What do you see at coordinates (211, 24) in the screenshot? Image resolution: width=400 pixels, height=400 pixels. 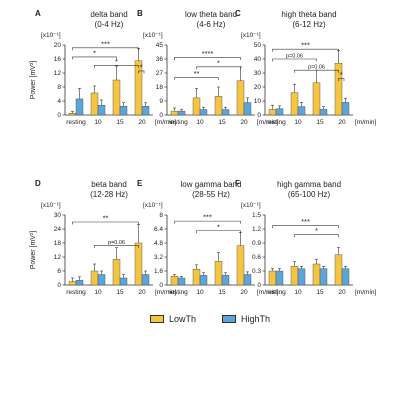 I see `panel-subtitle: (4-6 Hz)` at bounding box center [211, 24].